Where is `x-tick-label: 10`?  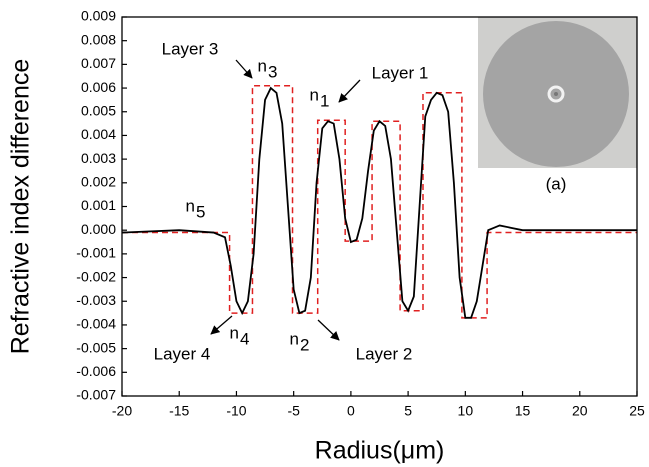 x-tick-label: 10 is located at coordinates (466, 411).